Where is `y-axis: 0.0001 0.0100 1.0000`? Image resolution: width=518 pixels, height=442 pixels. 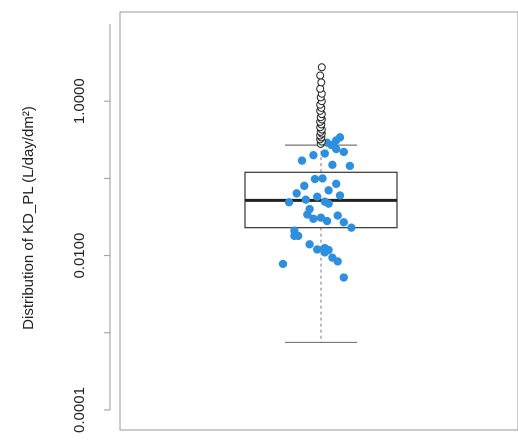 y-axis: 0.0001 0.0100 1.0000 is located at coordinates (91, 228).